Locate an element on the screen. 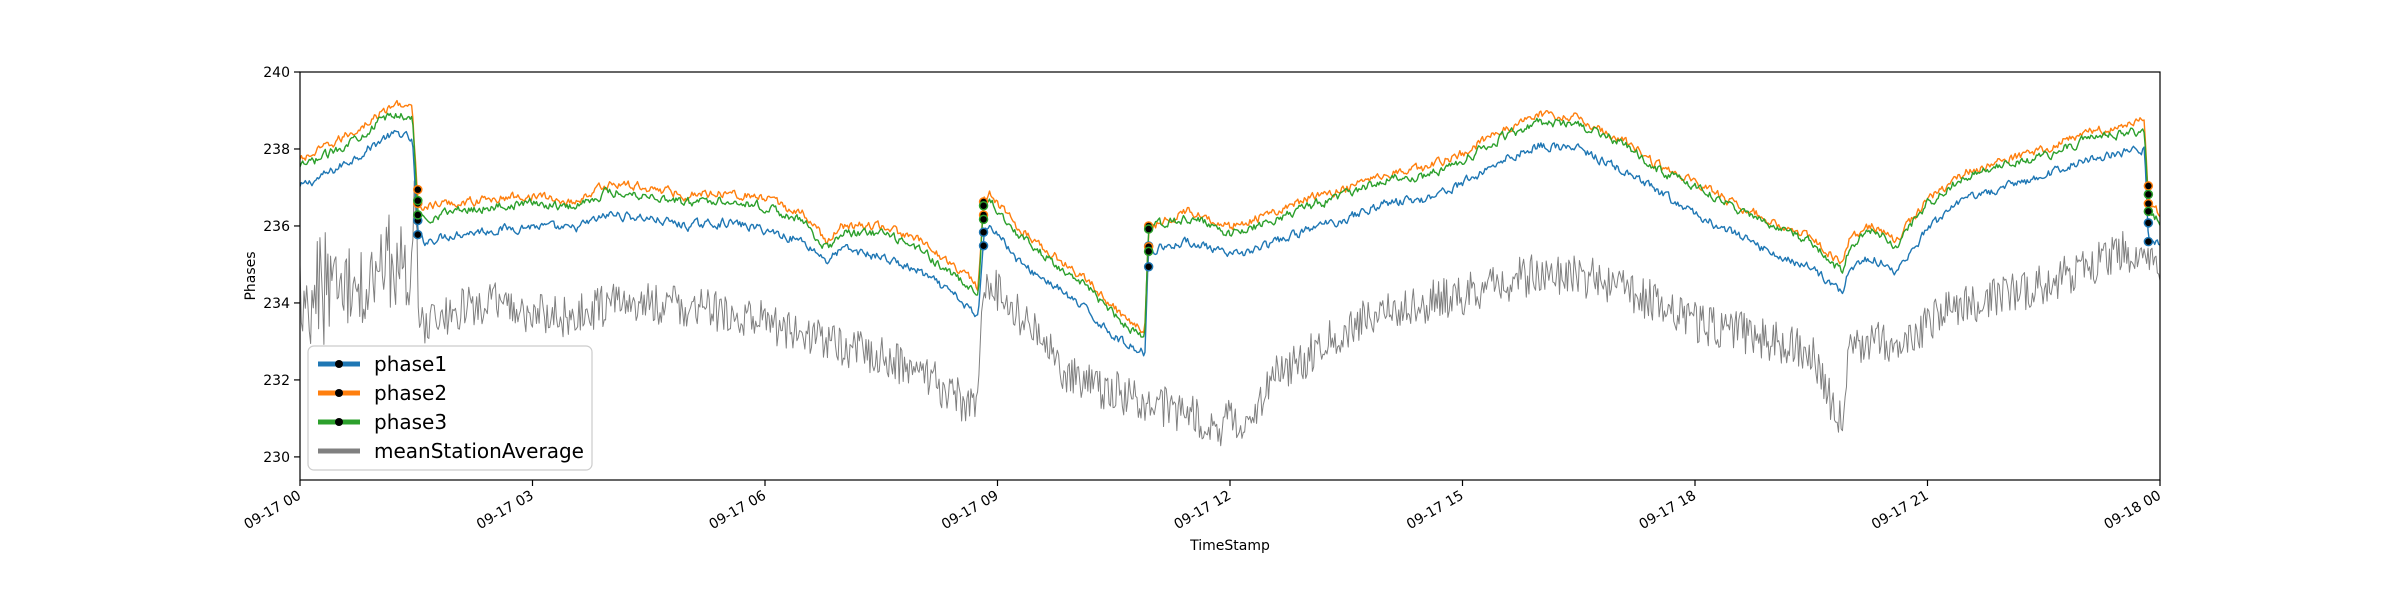 Image resolution: width=2400 pixels, height=600 pixels. legend-label: phase1 is located at coordinates (410, 364).